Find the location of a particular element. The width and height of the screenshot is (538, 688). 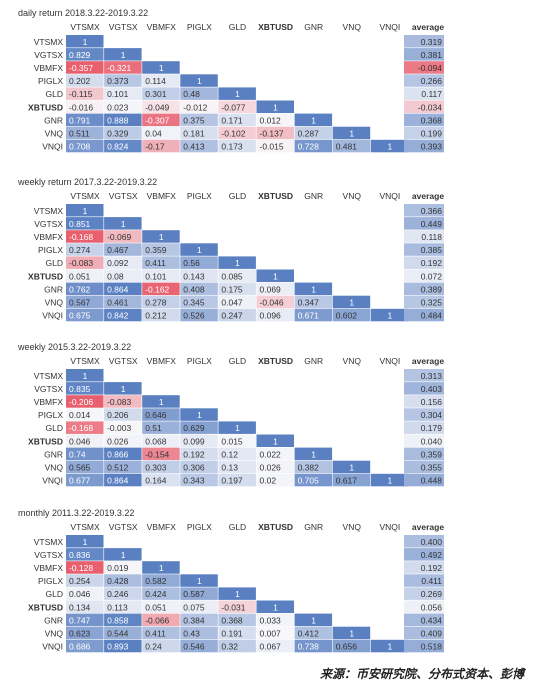

average-value: 0.117 is located at coordinates (431, 94).